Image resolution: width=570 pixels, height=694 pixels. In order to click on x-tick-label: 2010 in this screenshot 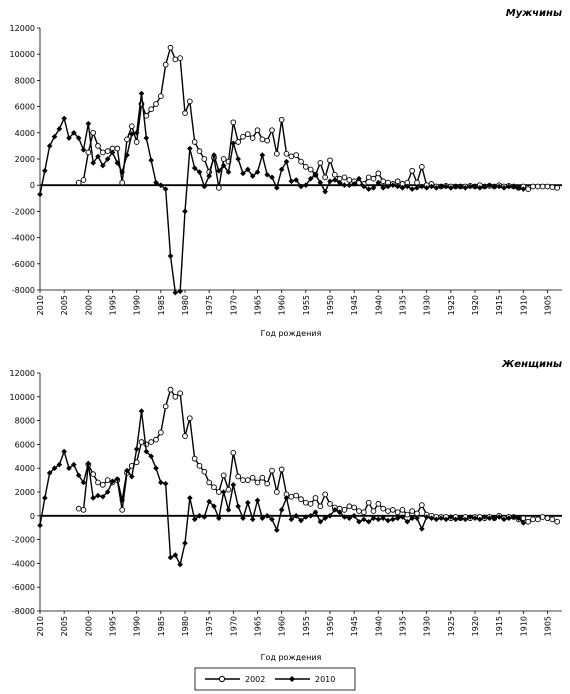, I will do `click(40, 305)`.